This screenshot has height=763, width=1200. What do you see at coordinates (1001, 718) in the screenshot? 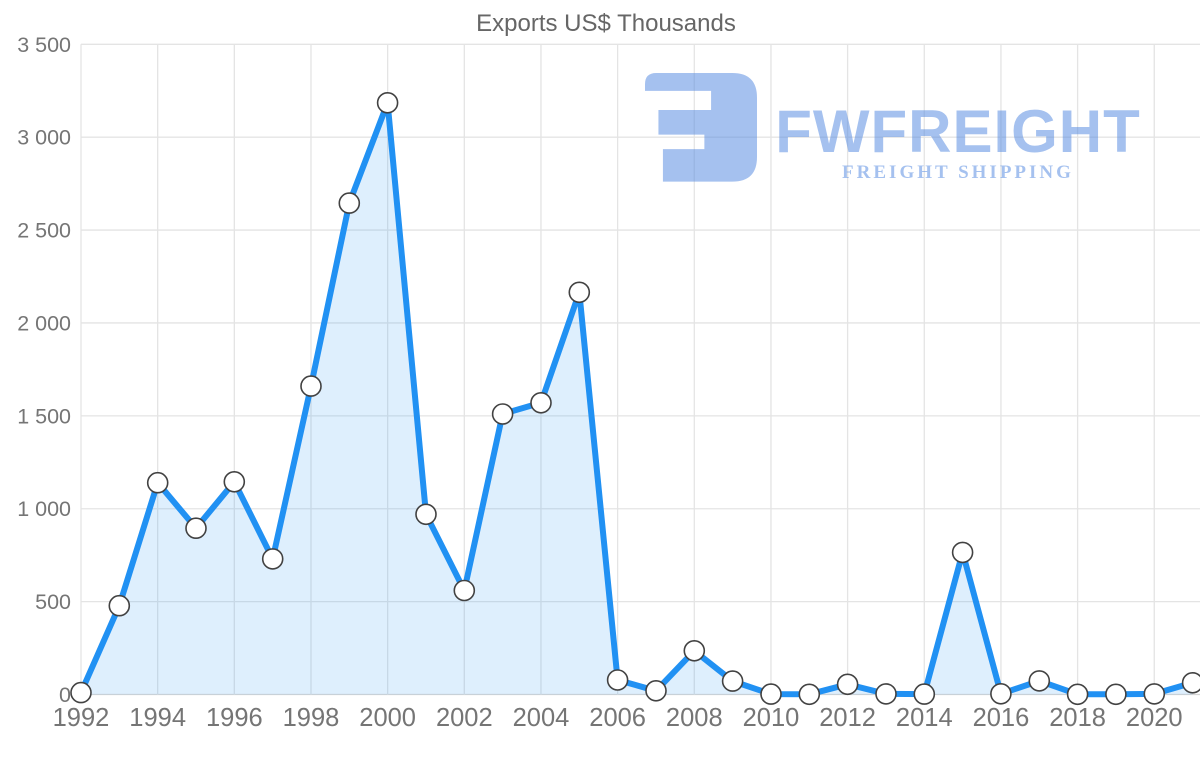
I see `x-tick-label: 2016` at bounding box center [1001, 718].